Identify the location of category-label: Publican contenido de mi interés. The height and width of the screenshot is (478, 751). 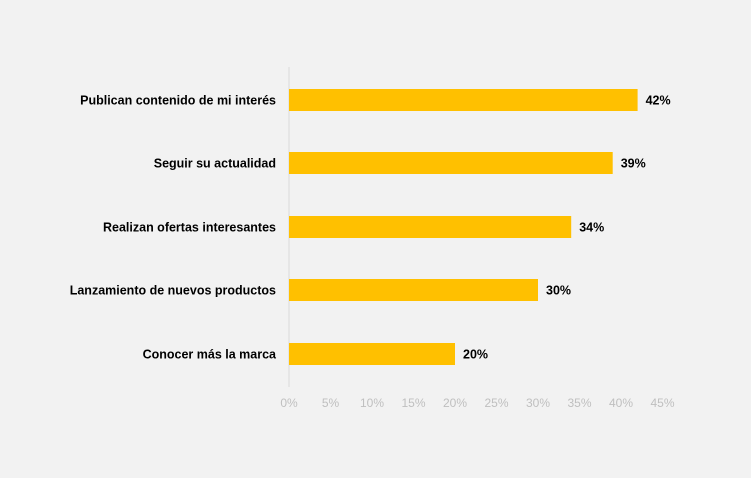
(178, 101).